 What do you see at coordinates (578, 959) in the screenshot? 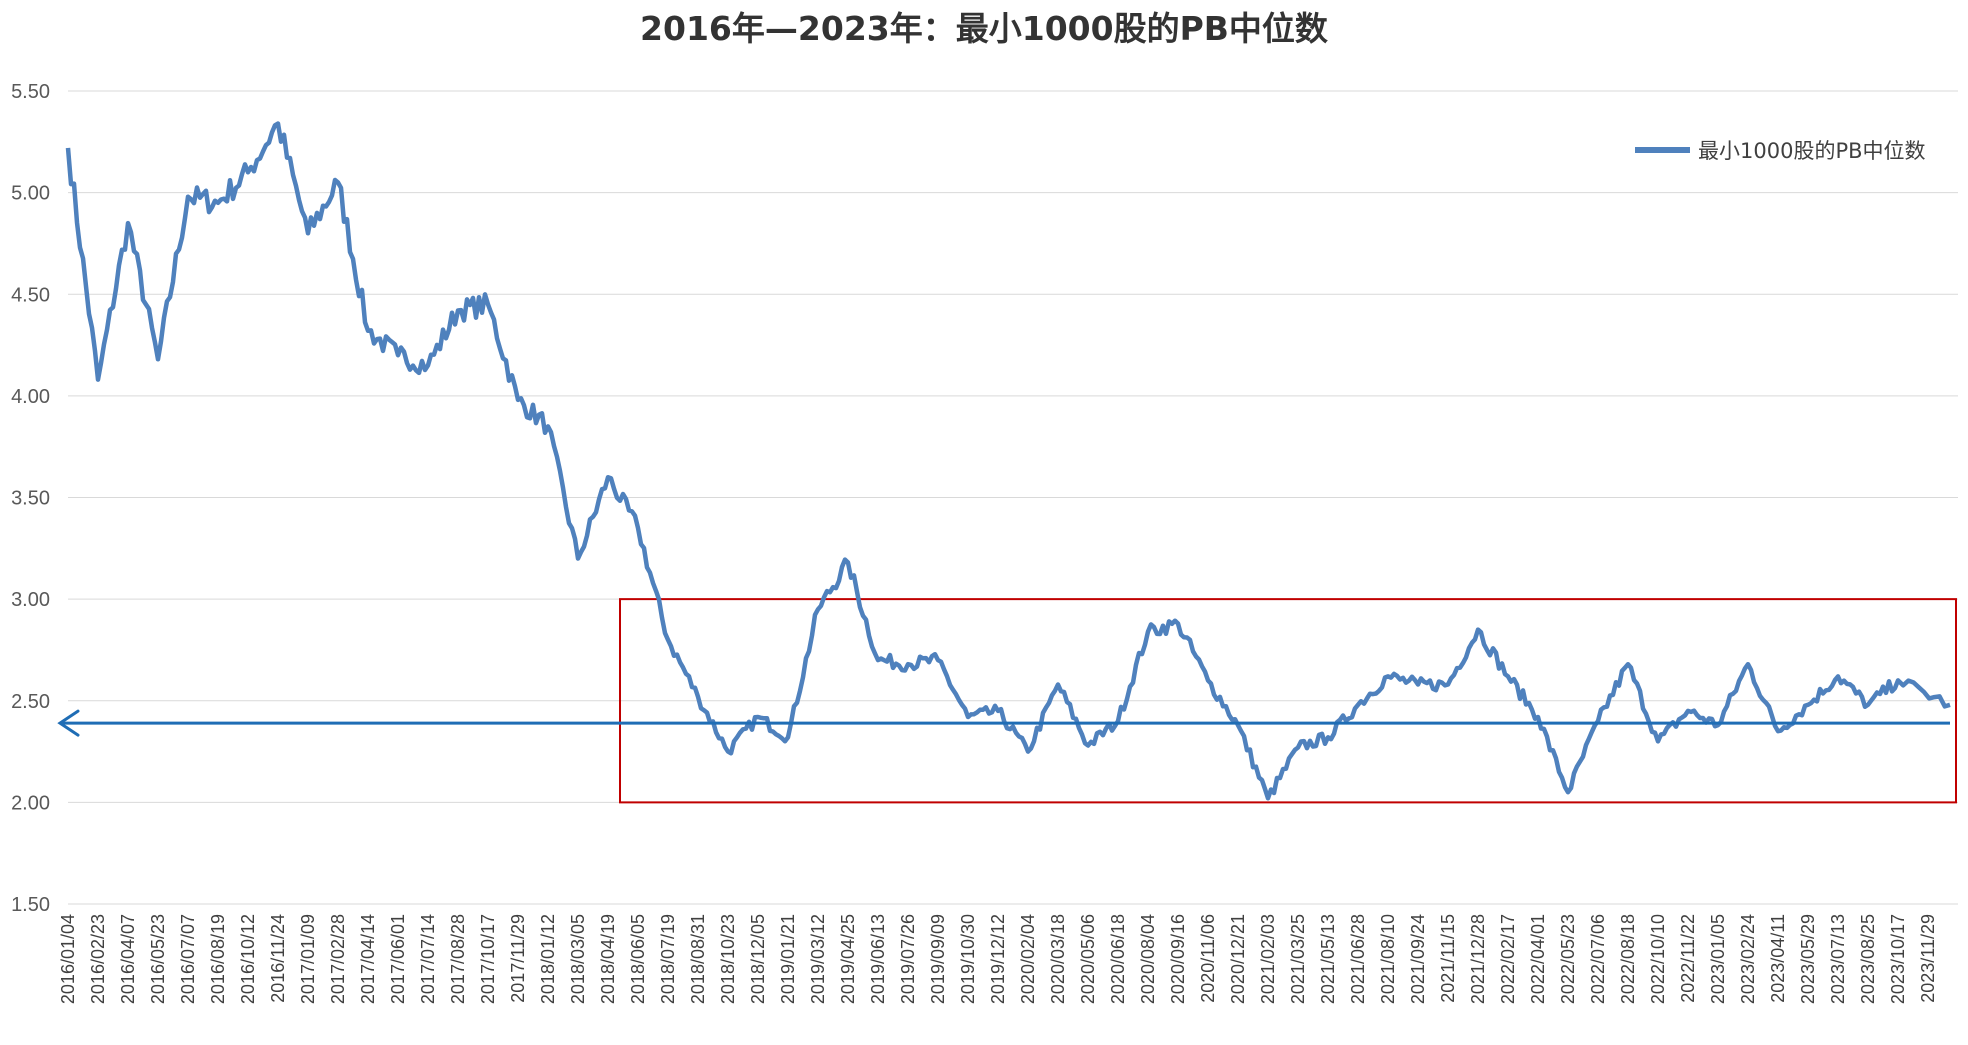
I see `x-tick-label: 2018/03/05` at bounding box center [578, 959].